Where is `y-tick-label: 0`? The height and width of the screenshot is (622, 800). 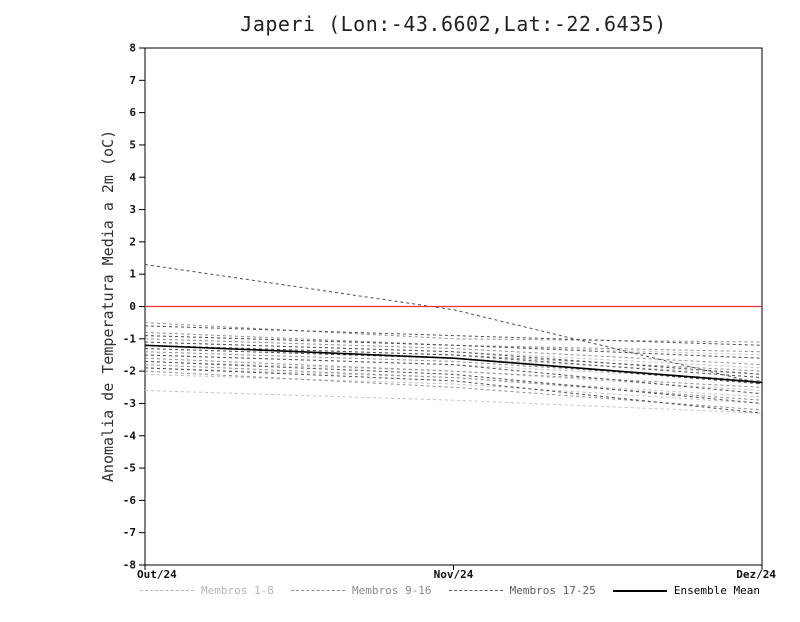 y-tick-label: 0 is located at coordinates (132, 306).